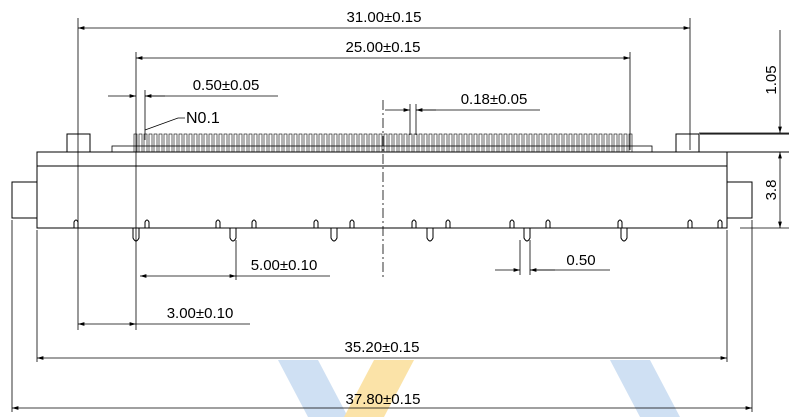  What do you see at coordinates (24, 200) in the screenshot?
I see `left-side-tab` at bounding box center [24, 200].